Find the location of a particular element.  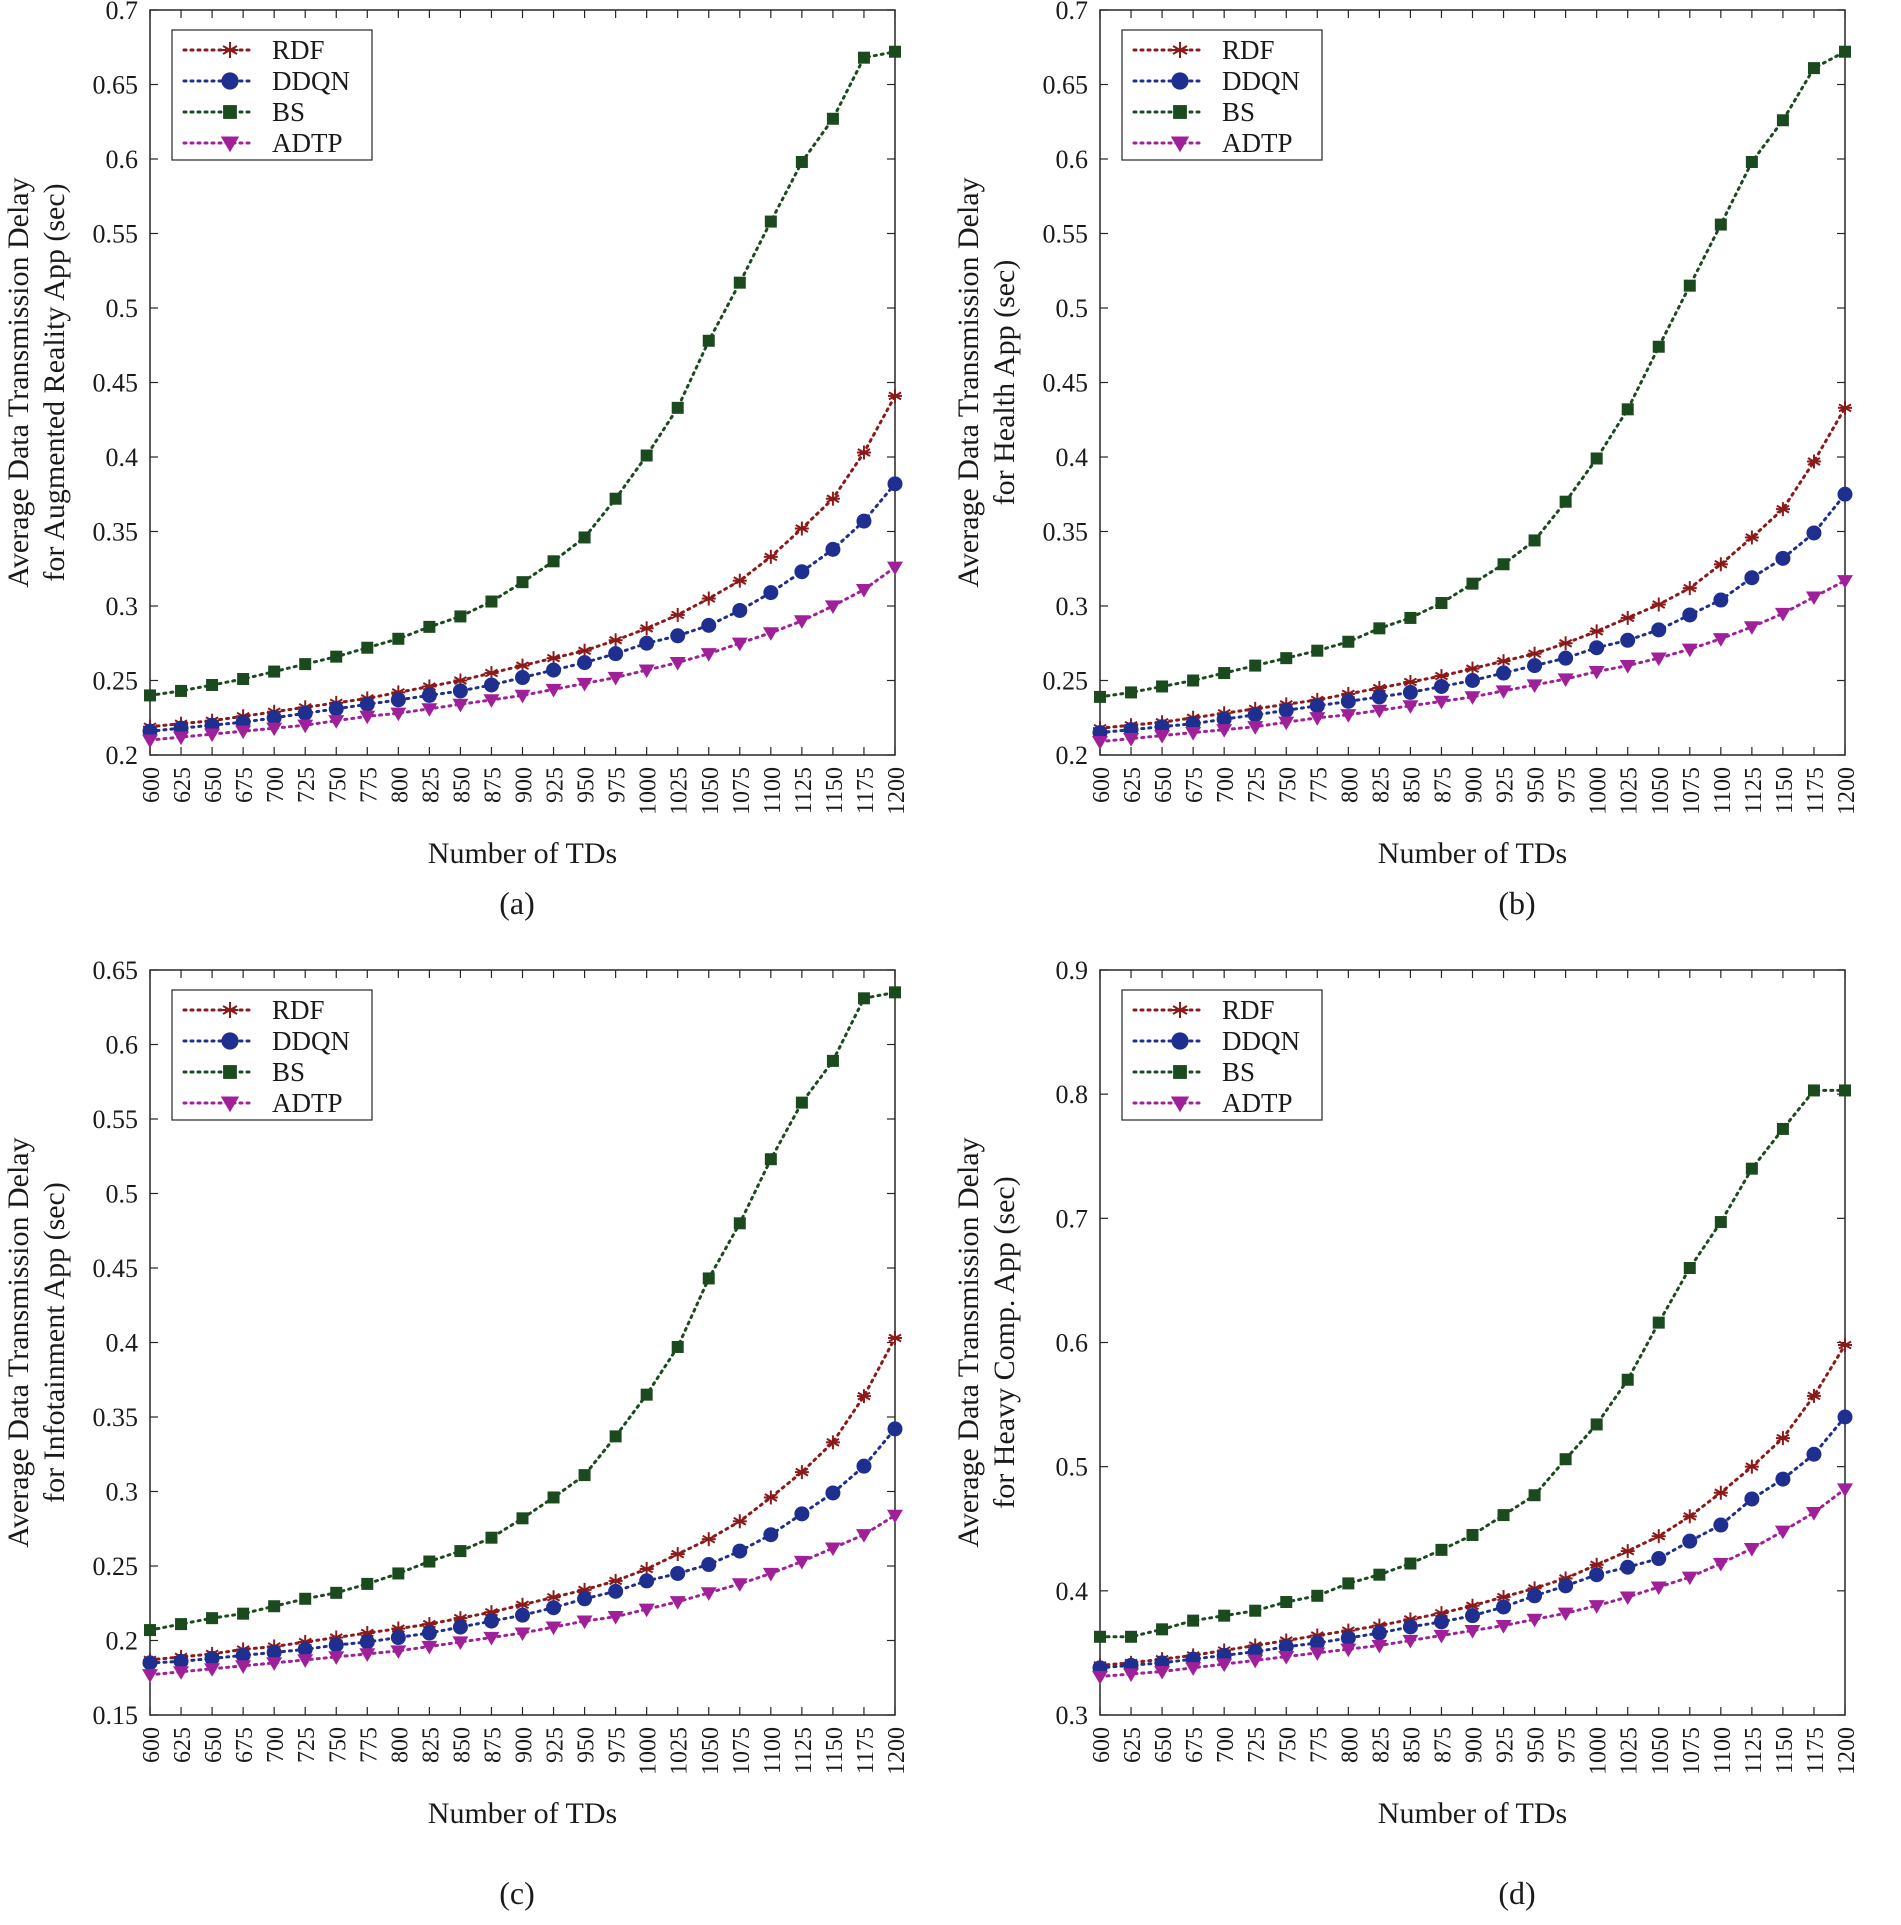

x-tick-label: 650 is located at coordinates (1164, 785).